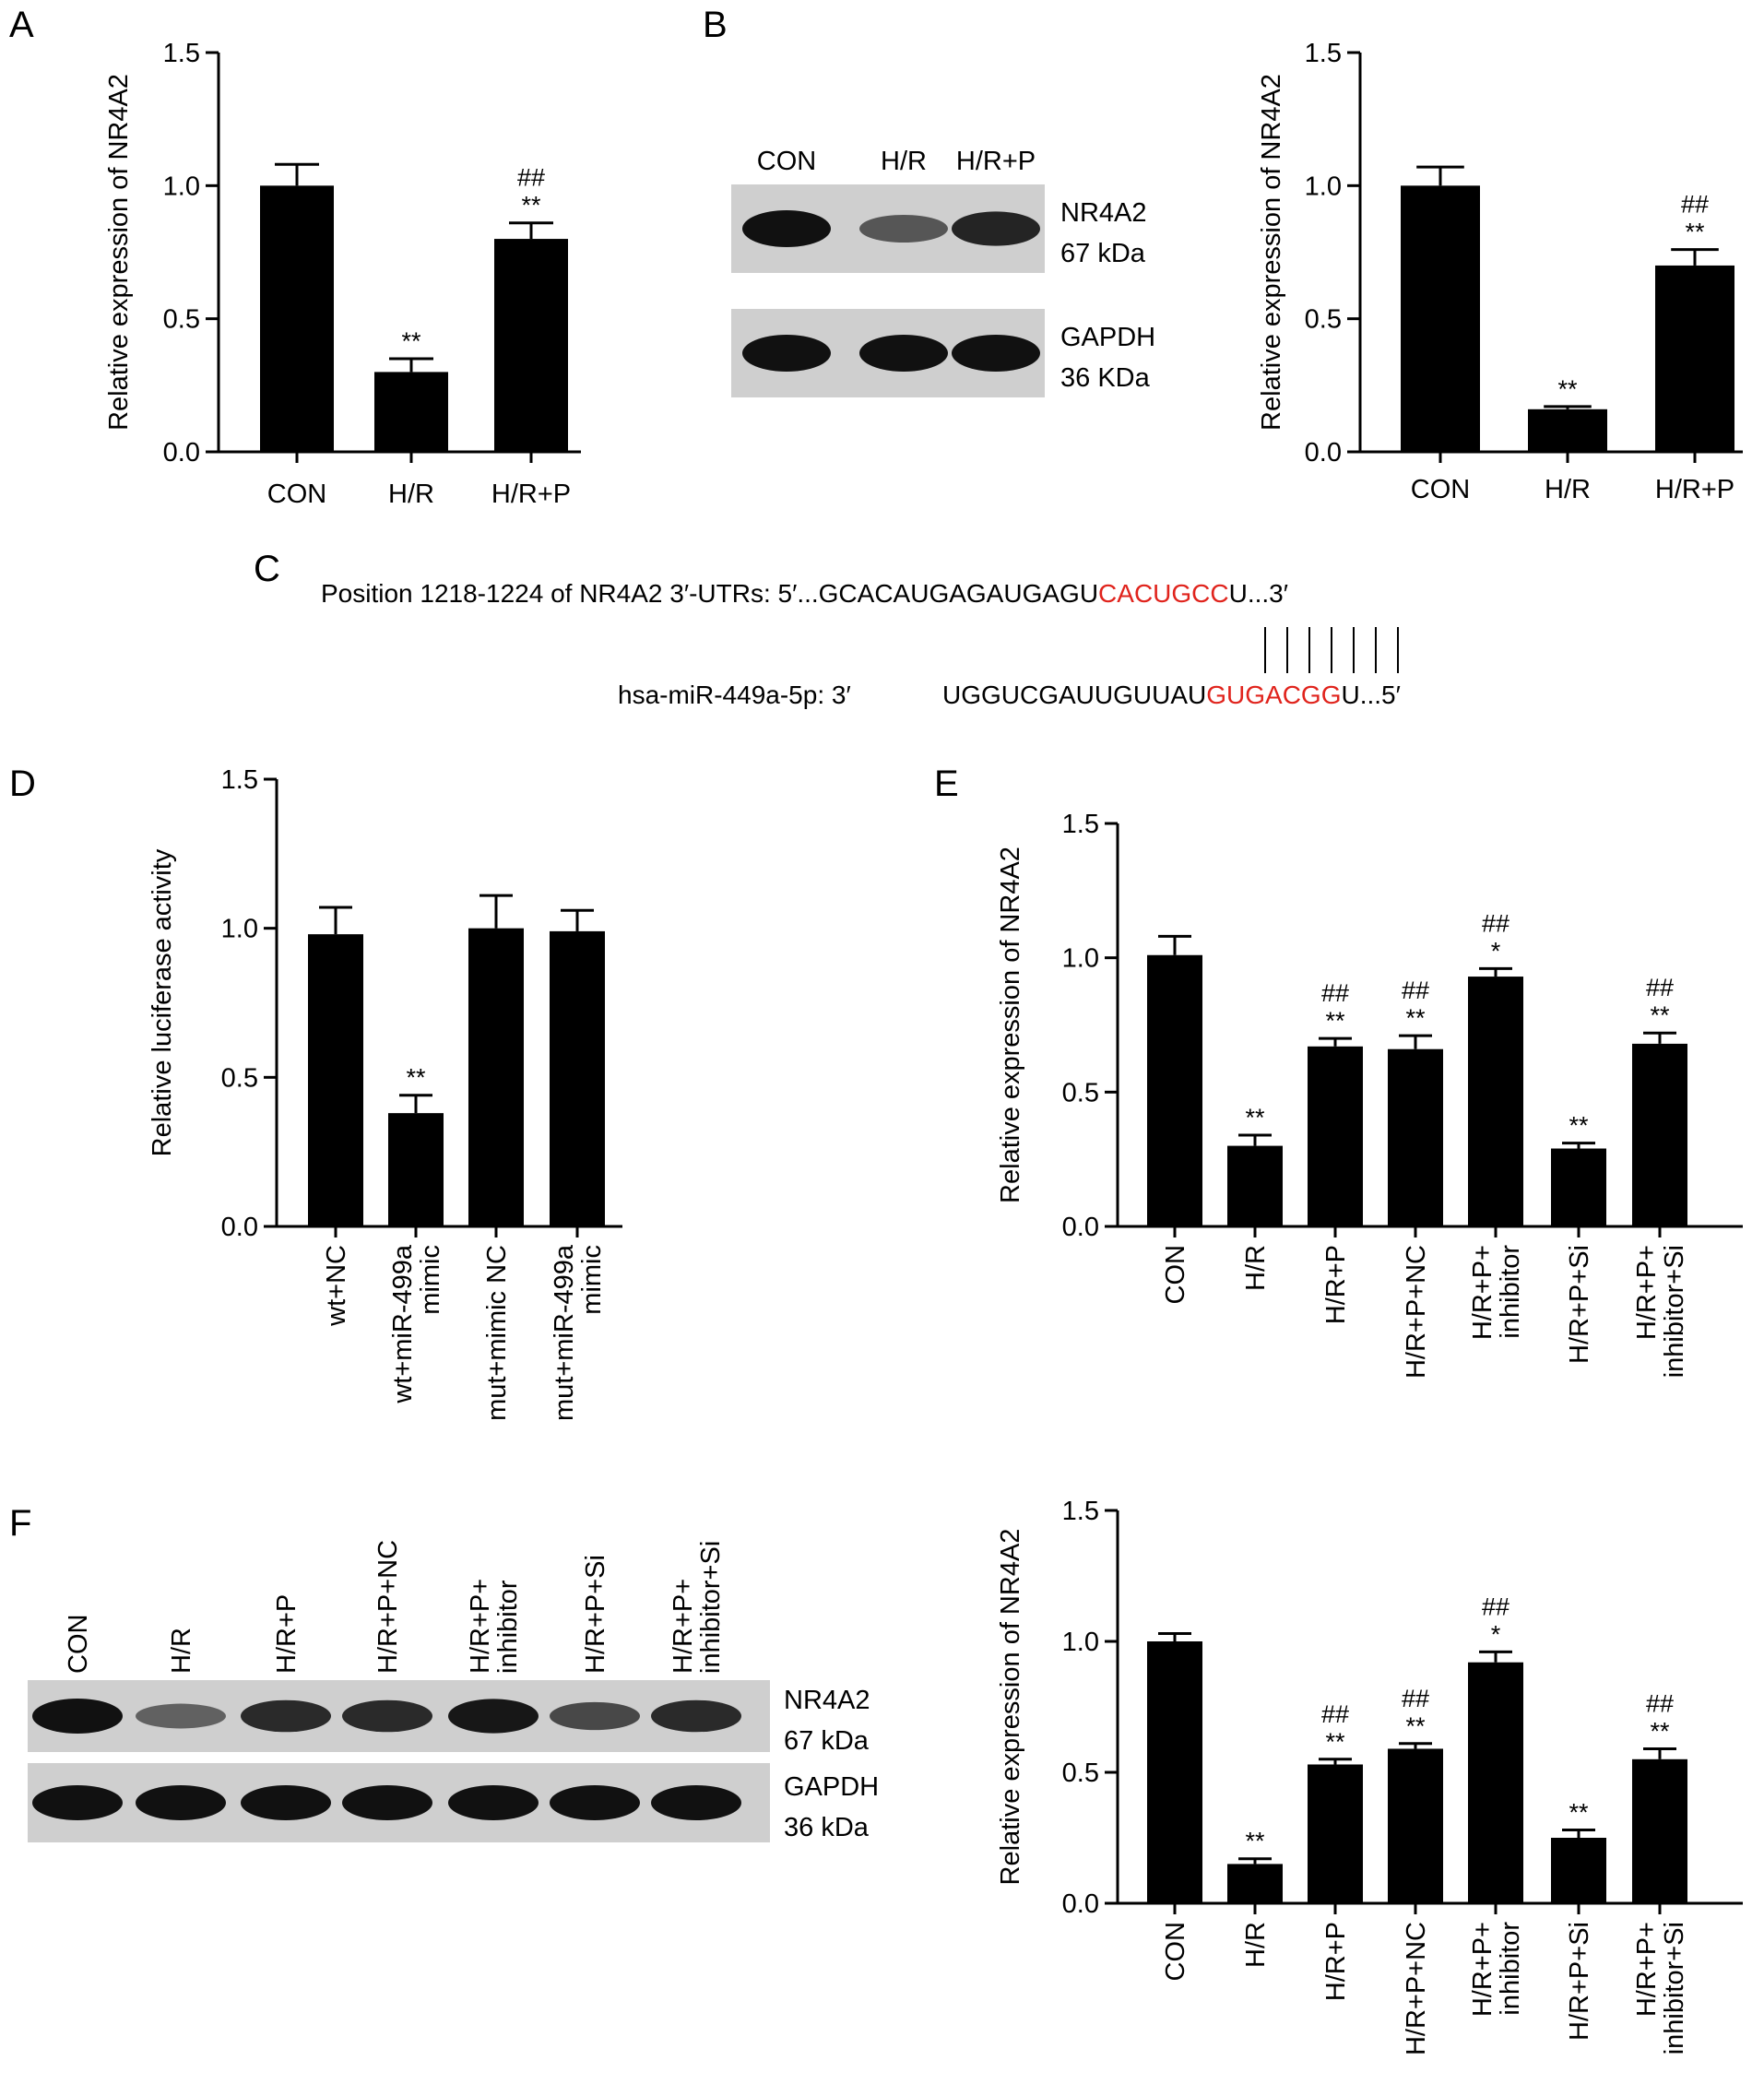  Describe the element at coordinates (181, 1651) in the screenshot. I see `lane-label: H/R` at that location.